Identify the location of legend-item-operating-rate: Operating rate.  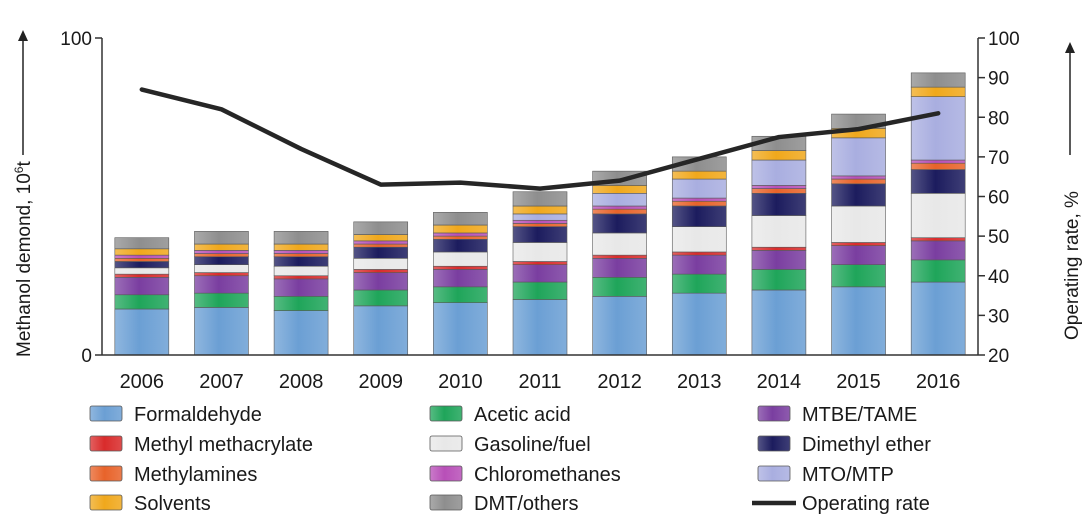
(841, 504).